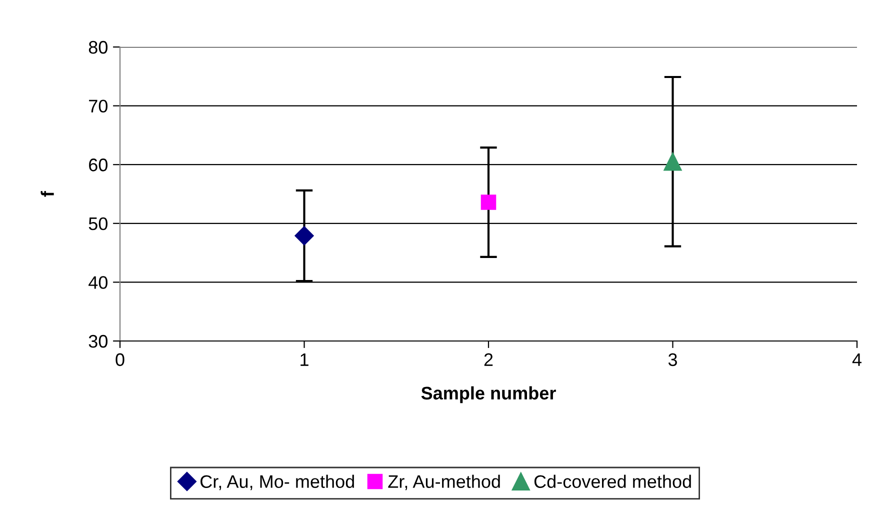 This screenshot has height=506, width=870. Describe the element at coordinates (612, 481) in the screenshot. I see `legend-label: Cd-covered method` at that location.